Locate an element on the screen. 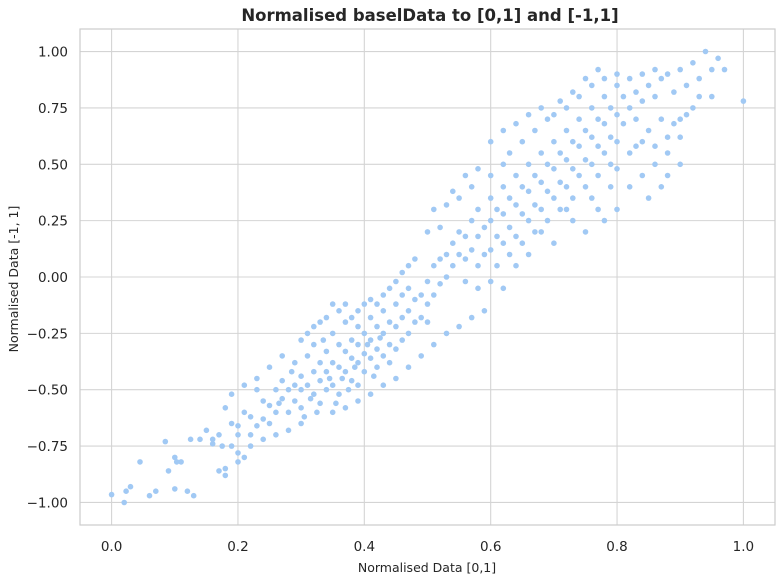 The height and width of the screenshot is (583, 784). y-tick-label: 0.50 is located at coordinates (53, 165).